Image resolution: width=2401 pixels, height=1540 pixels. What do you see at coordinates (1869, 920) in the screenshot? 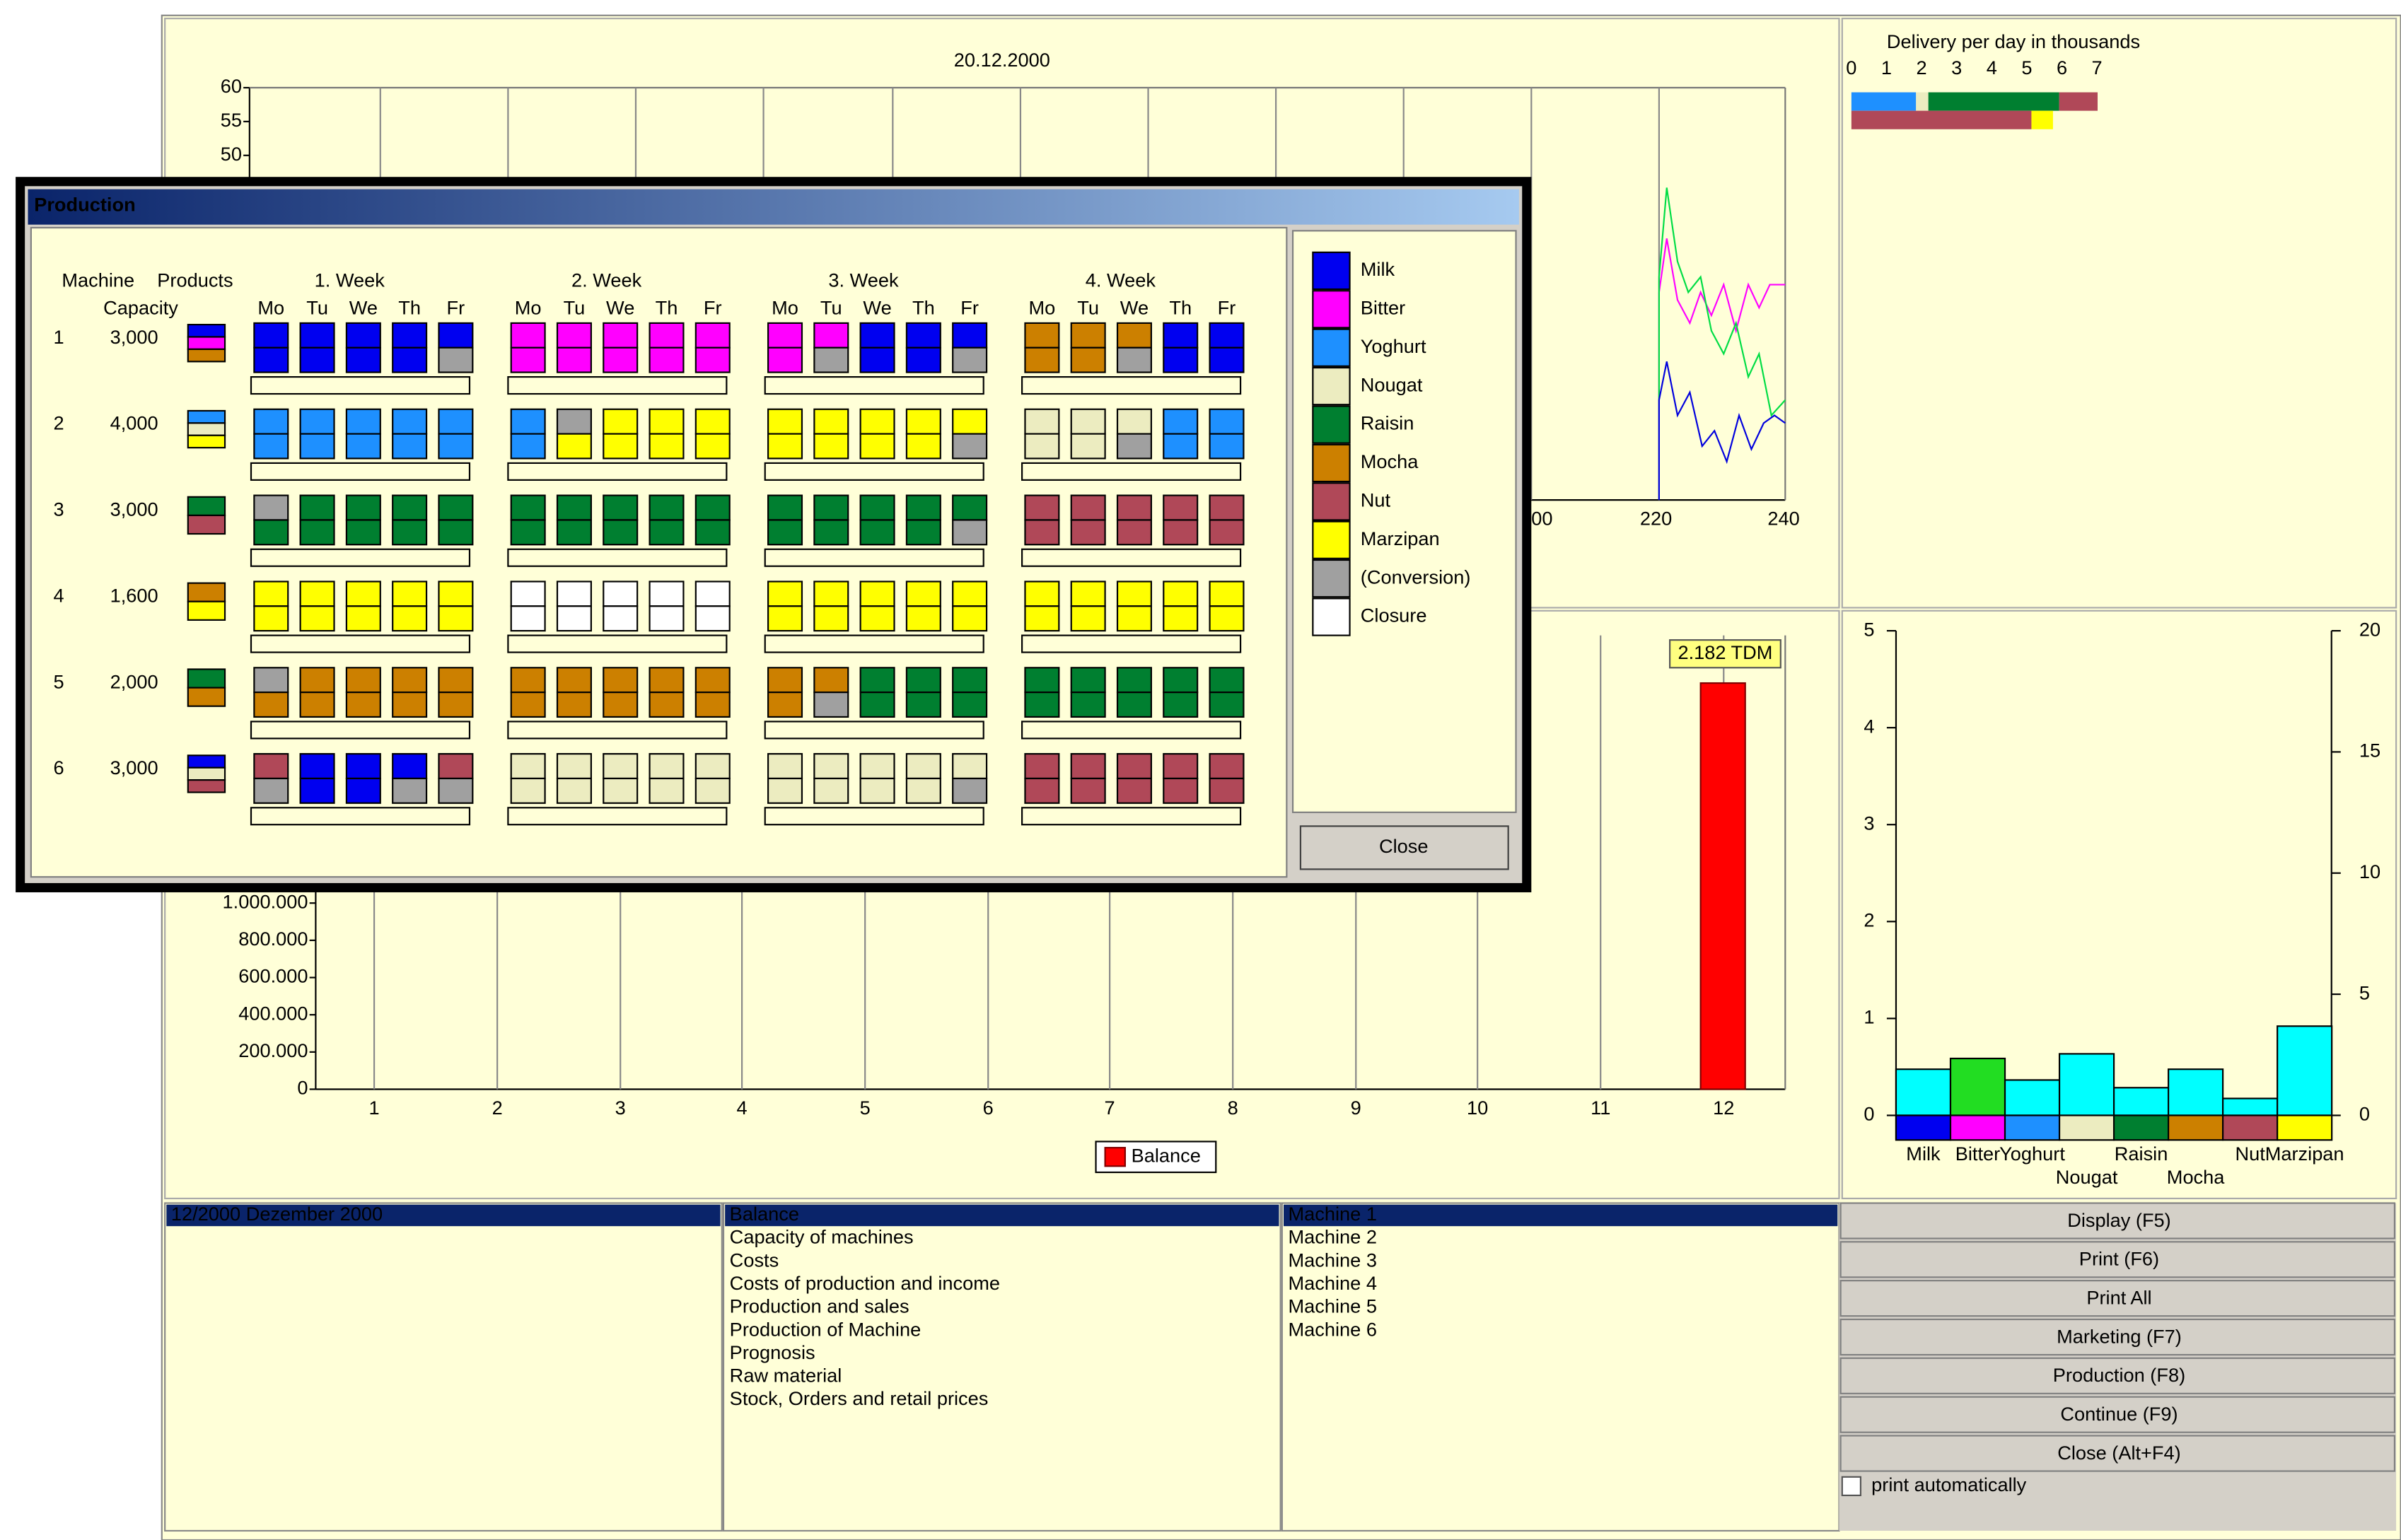
I see `y-tick-label: 2` at bounding box center [1869, 920].